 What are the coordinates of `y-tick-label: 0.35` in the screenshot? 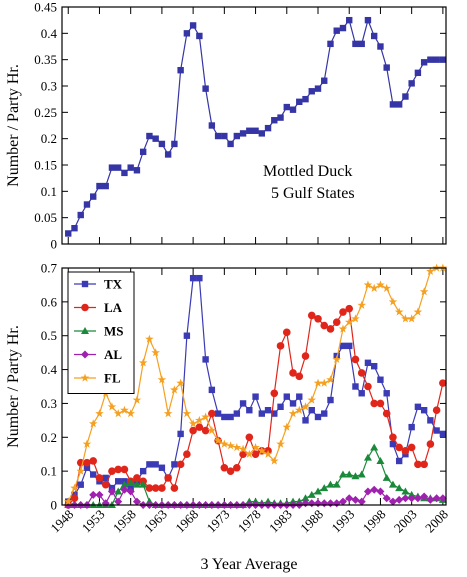 It's located at (45, 59).